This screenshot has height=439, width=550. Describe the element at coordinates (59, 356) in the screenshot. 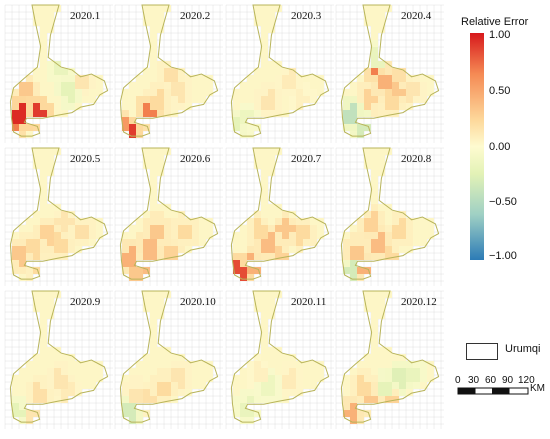

I see `urumqi-boundary` at that location.